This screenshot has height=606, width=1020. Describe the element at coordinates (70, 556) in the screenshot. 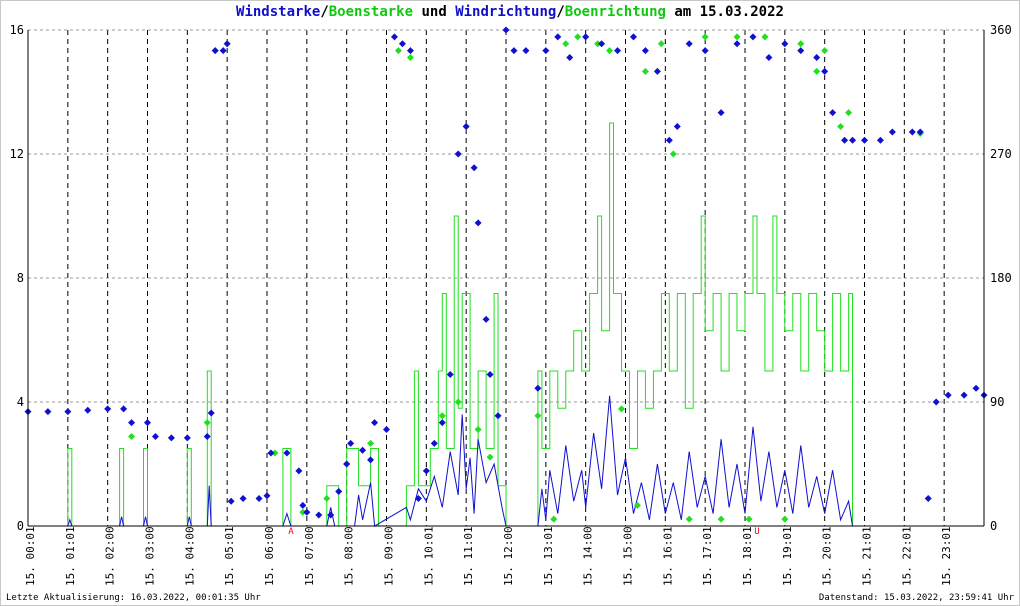

I see `x-tick-label: 15. 01:01` at that location.